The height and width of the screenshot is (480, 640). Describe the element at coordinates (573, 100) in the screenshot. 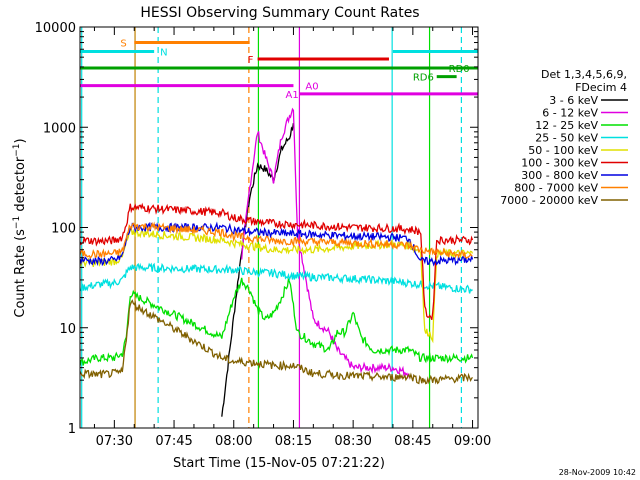

I see `legend-label-3-6-kev: 3 - 6 keV` at that location.